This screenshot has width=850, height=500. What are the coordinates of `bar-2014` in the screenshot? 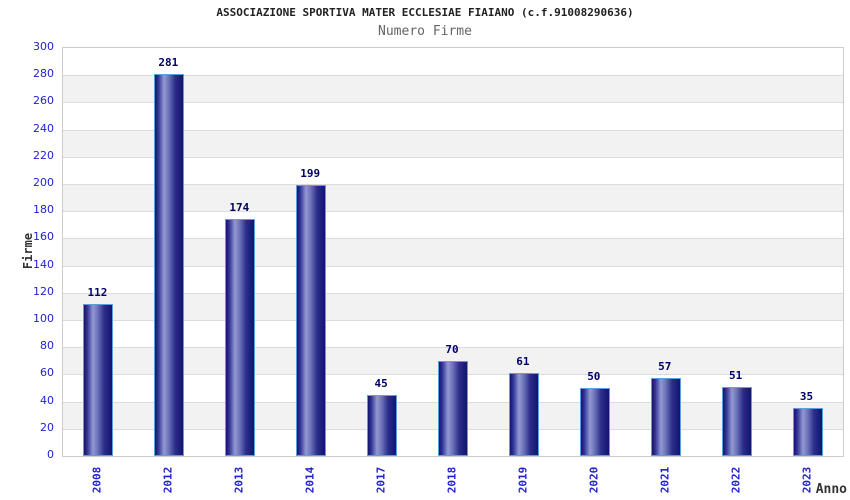 It's located at (311, 320).